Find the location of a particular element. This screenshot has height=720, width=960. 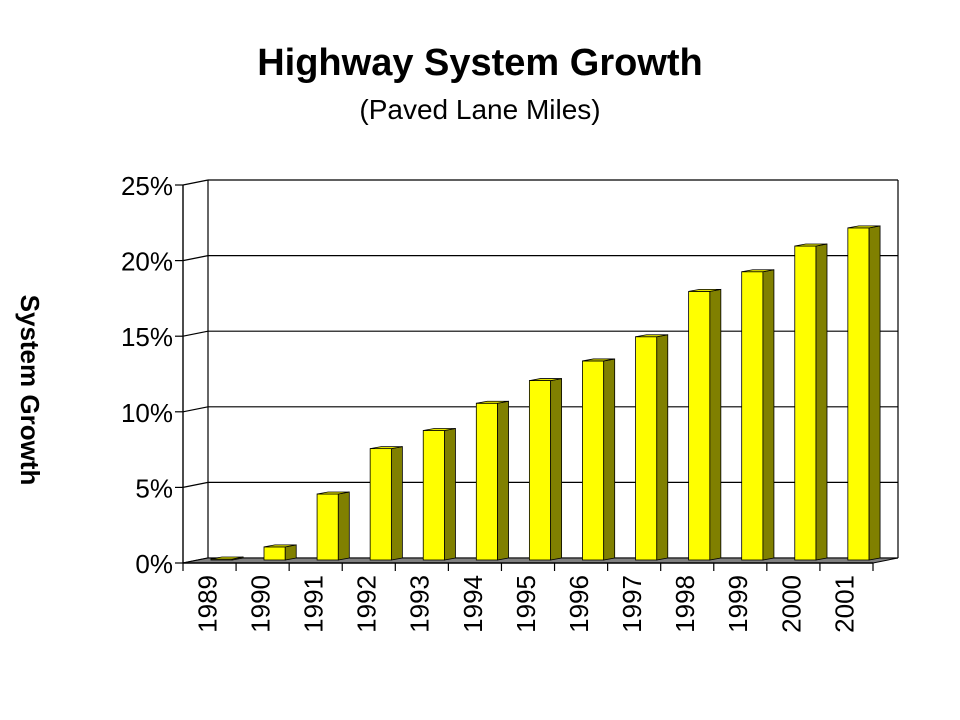

x-tick-label: 2001 is located at coordinates (844, 604).